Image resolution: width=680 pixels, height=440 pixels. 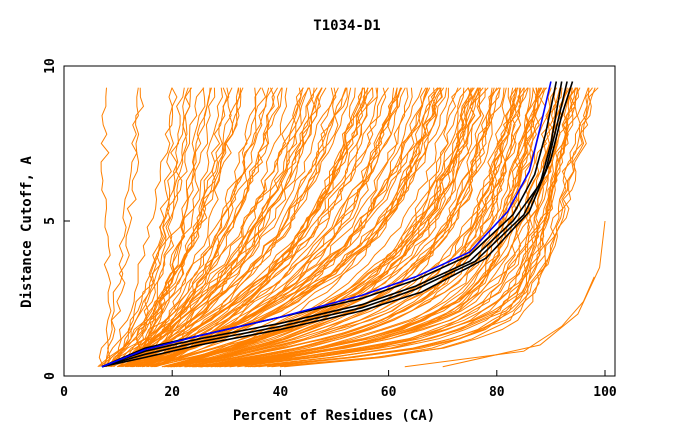 What do you see at coordinates (50, 376) in the screenshot?
I see `y-tick-label: 0` at bounding box center [50, 376].